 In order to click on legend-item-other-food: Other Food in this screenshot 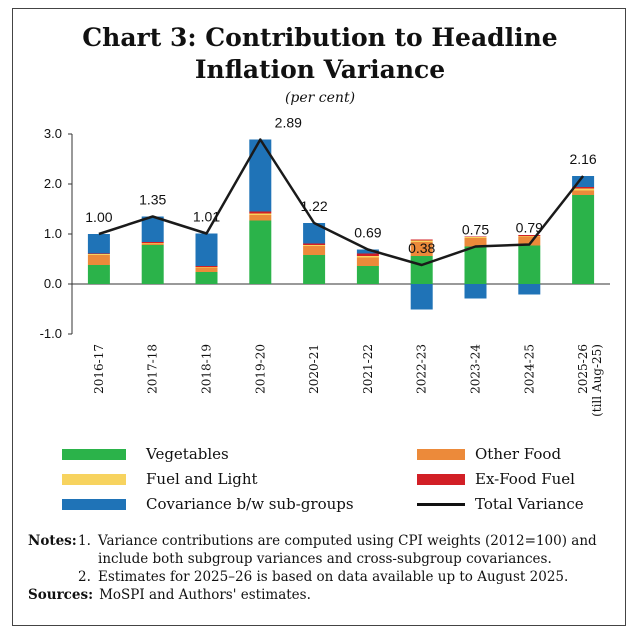, I will do `click(489, 454)`.